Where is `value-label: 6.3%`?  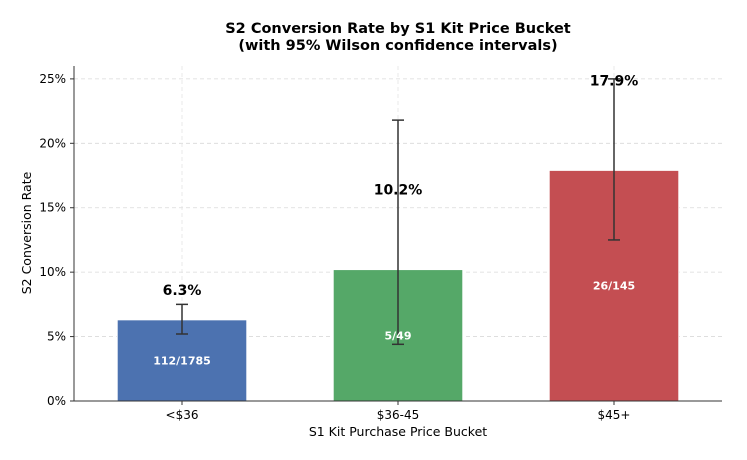 value-label: 6.3% is located at coordinates (182, 291).